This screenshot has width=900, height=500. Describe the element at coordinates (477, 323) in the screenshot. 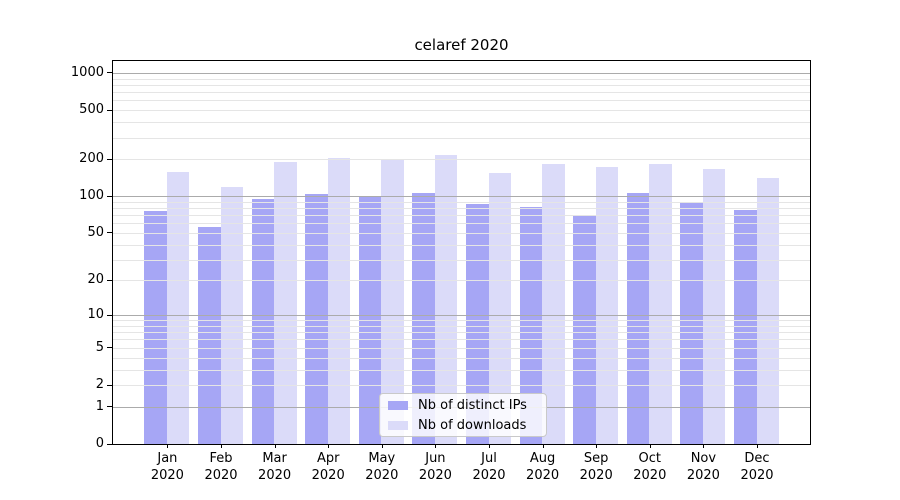

I see `bar-distinct-ips-jul` at that location.